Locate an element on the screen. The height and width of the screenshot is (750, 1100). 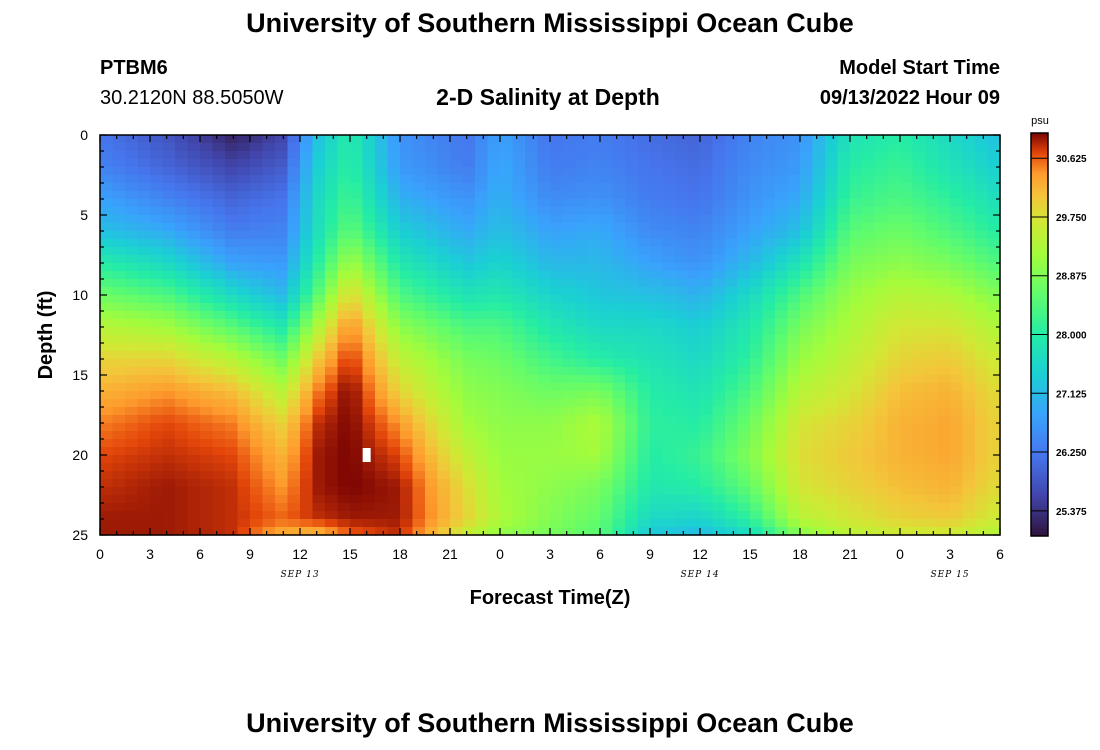
x-tick-label: 3 is located at coordinates (150, 554).